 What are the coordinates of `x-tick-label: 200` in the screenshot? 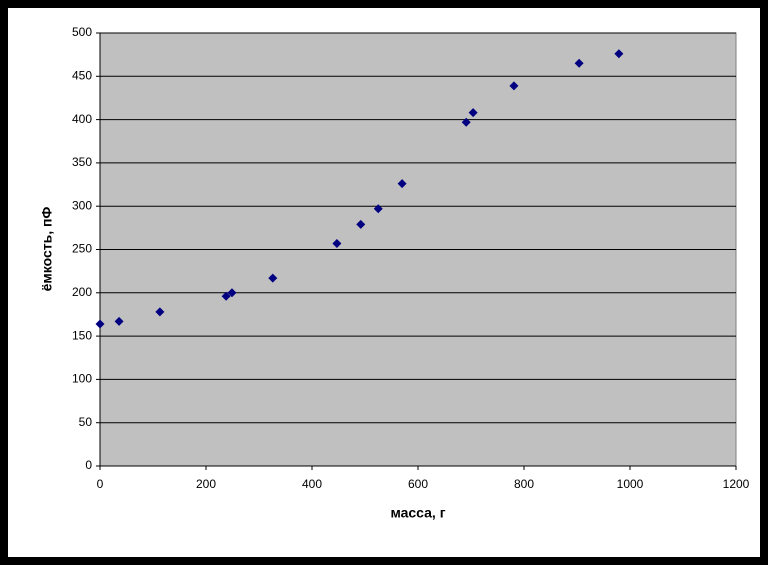 It's located at (206, 484).